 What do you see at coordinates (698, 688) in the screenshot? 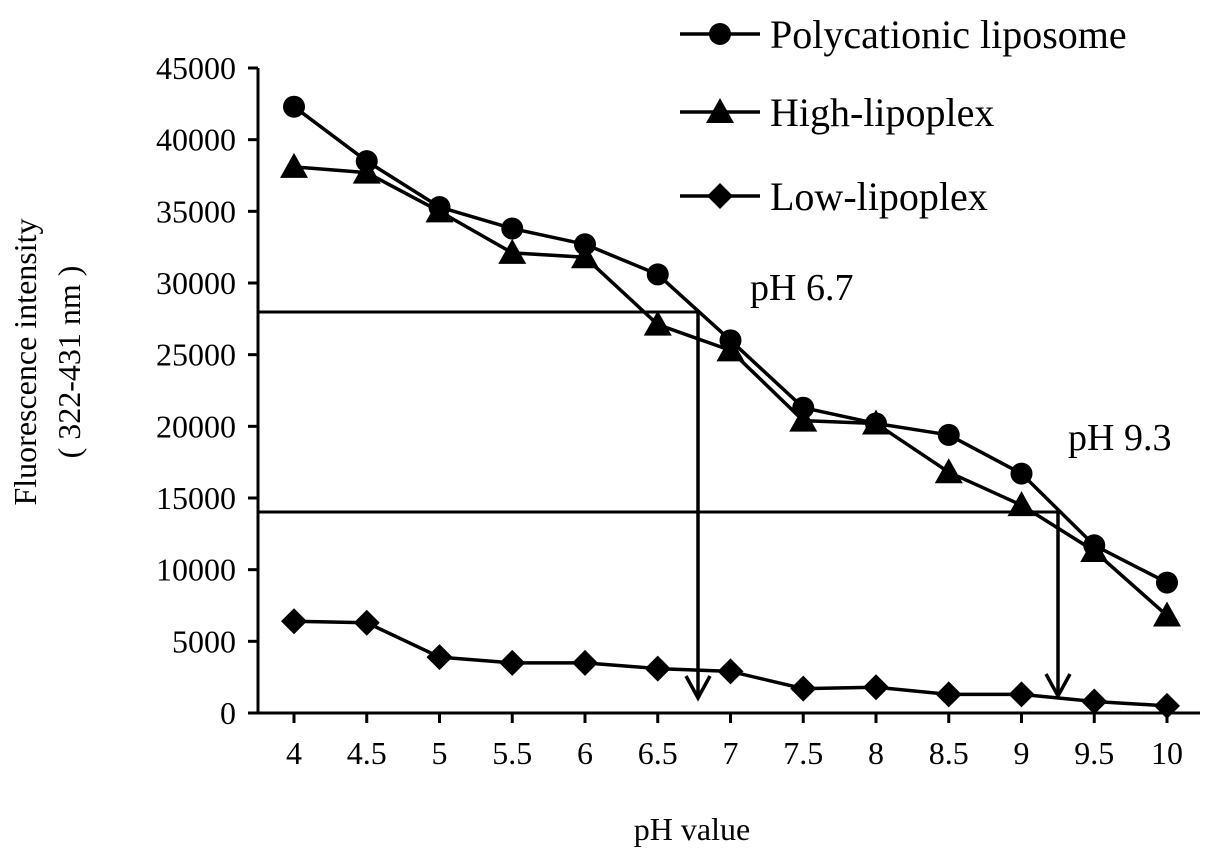
I see `ref-arrow-ph67` at bounding box center [698, 688].